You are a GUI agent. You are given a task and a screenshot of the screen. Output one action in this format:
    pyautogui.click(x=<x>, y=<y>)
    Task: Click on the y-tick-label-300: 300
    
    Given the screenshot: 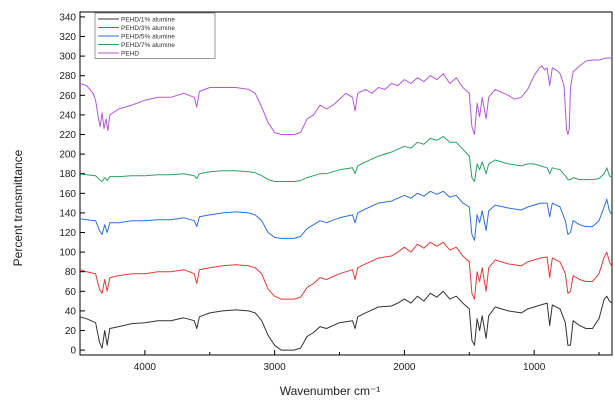 What is the action you would take?
    pyautogui.click(x=67, y=57)
    